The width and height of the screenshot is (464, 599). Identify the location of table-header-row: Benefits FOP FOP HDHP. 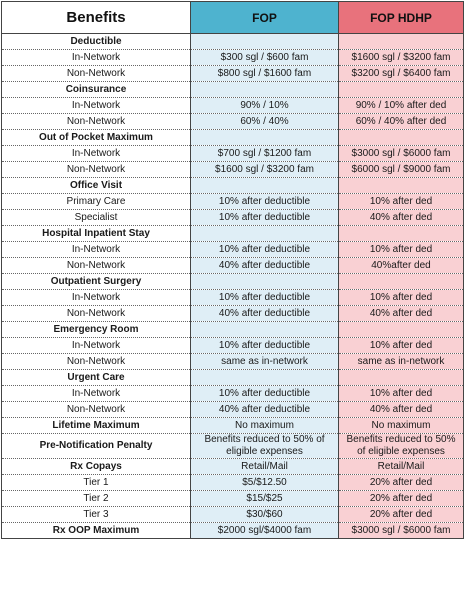
(232, 17).